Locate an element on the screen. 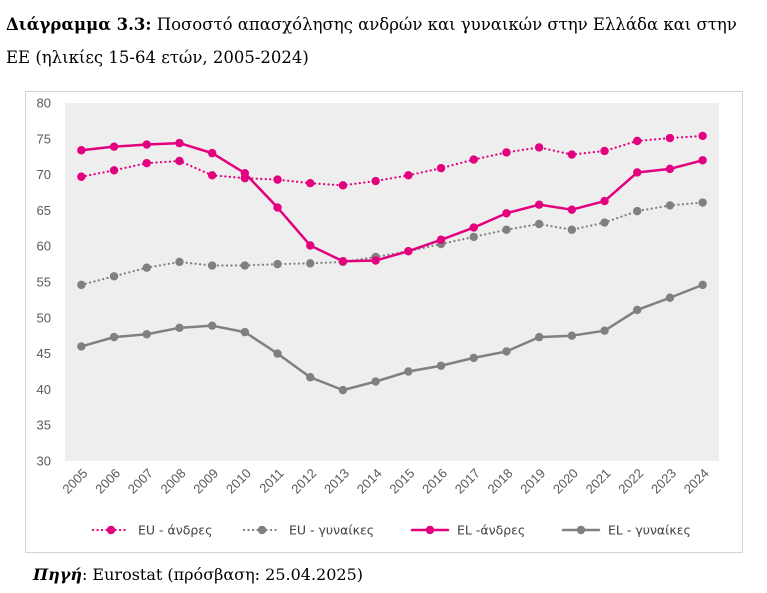  x-tick-label: 2017 is located at coordinates (467, 481).